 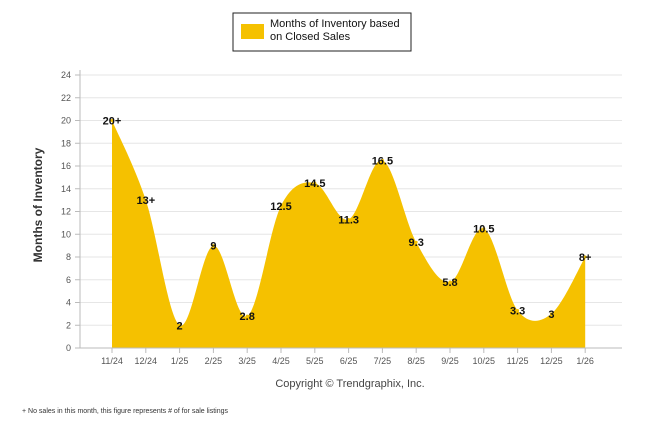 I want to click on y-tick-label-20: 20, so click(x=66, y=121).